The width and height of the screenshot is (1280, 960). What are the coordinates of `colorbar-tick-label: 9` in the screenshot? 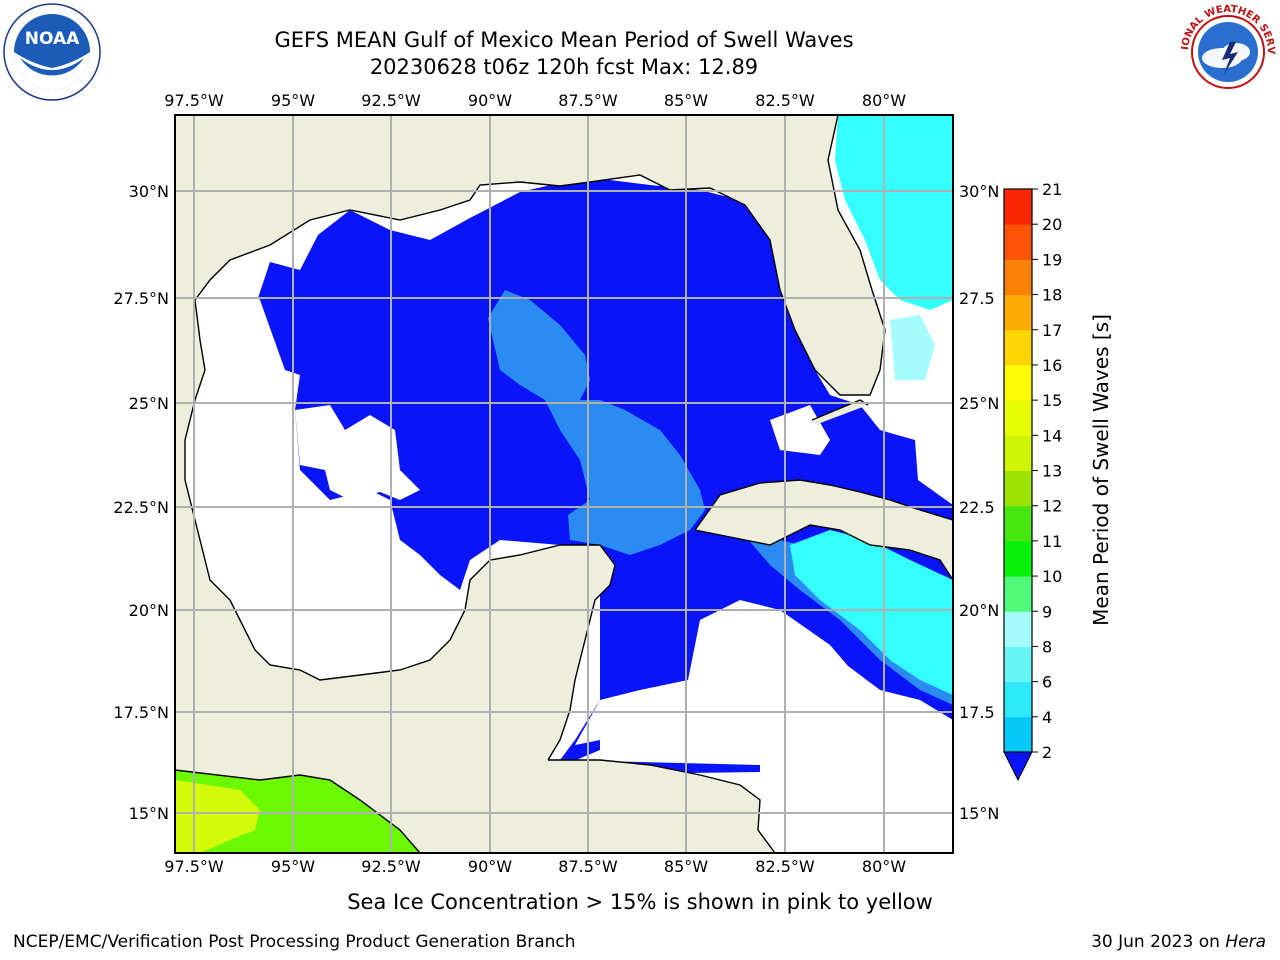 It's located at (1047, 611).